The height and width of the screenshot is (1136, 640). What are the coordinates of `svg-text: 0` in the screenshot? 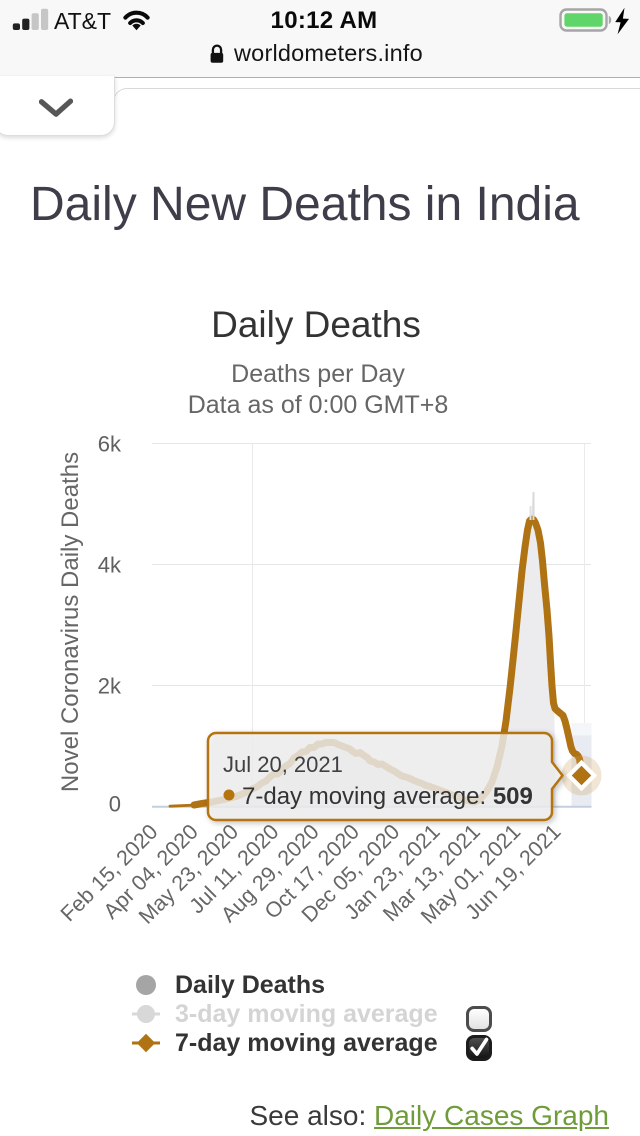 It's located at (115, 804).